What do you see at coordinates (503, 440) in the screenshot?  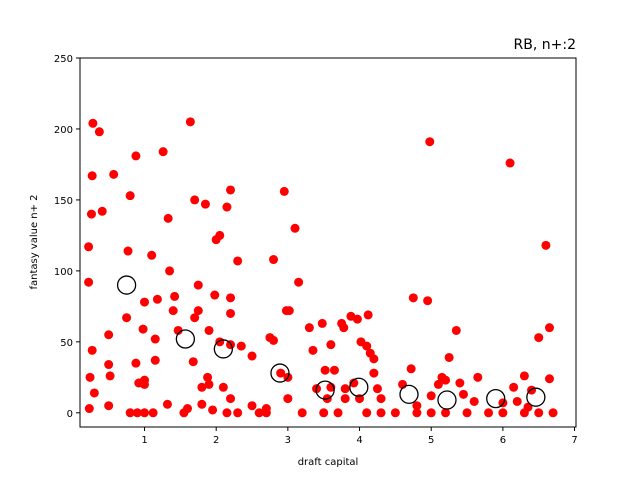 I see `x-tick-label: 6` at bounding box center [503, 440].